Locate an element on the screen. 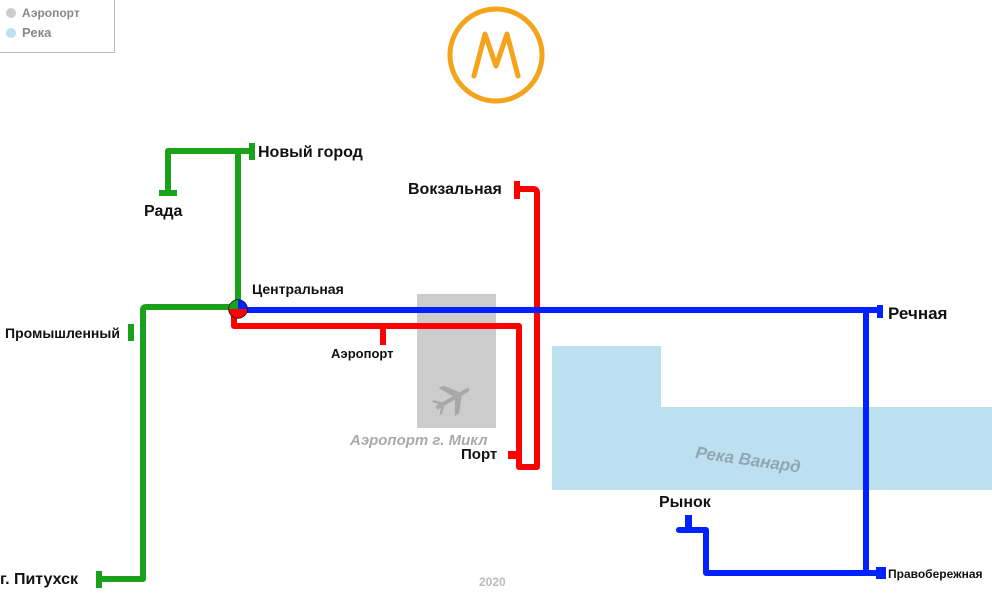 This screenshot has height=593, width=992. river-area is located at coordinates (772, 418).